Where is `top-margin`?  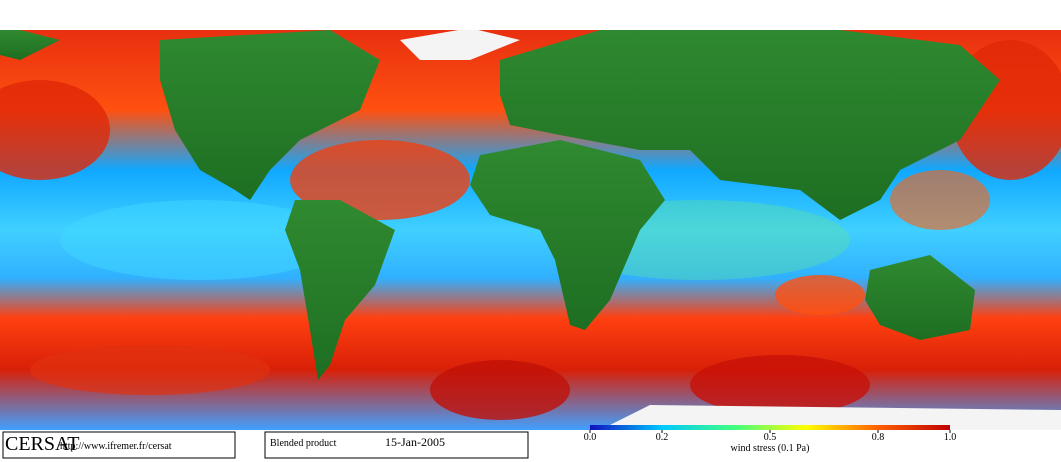 top-margin is located at coordinates (530, 15).